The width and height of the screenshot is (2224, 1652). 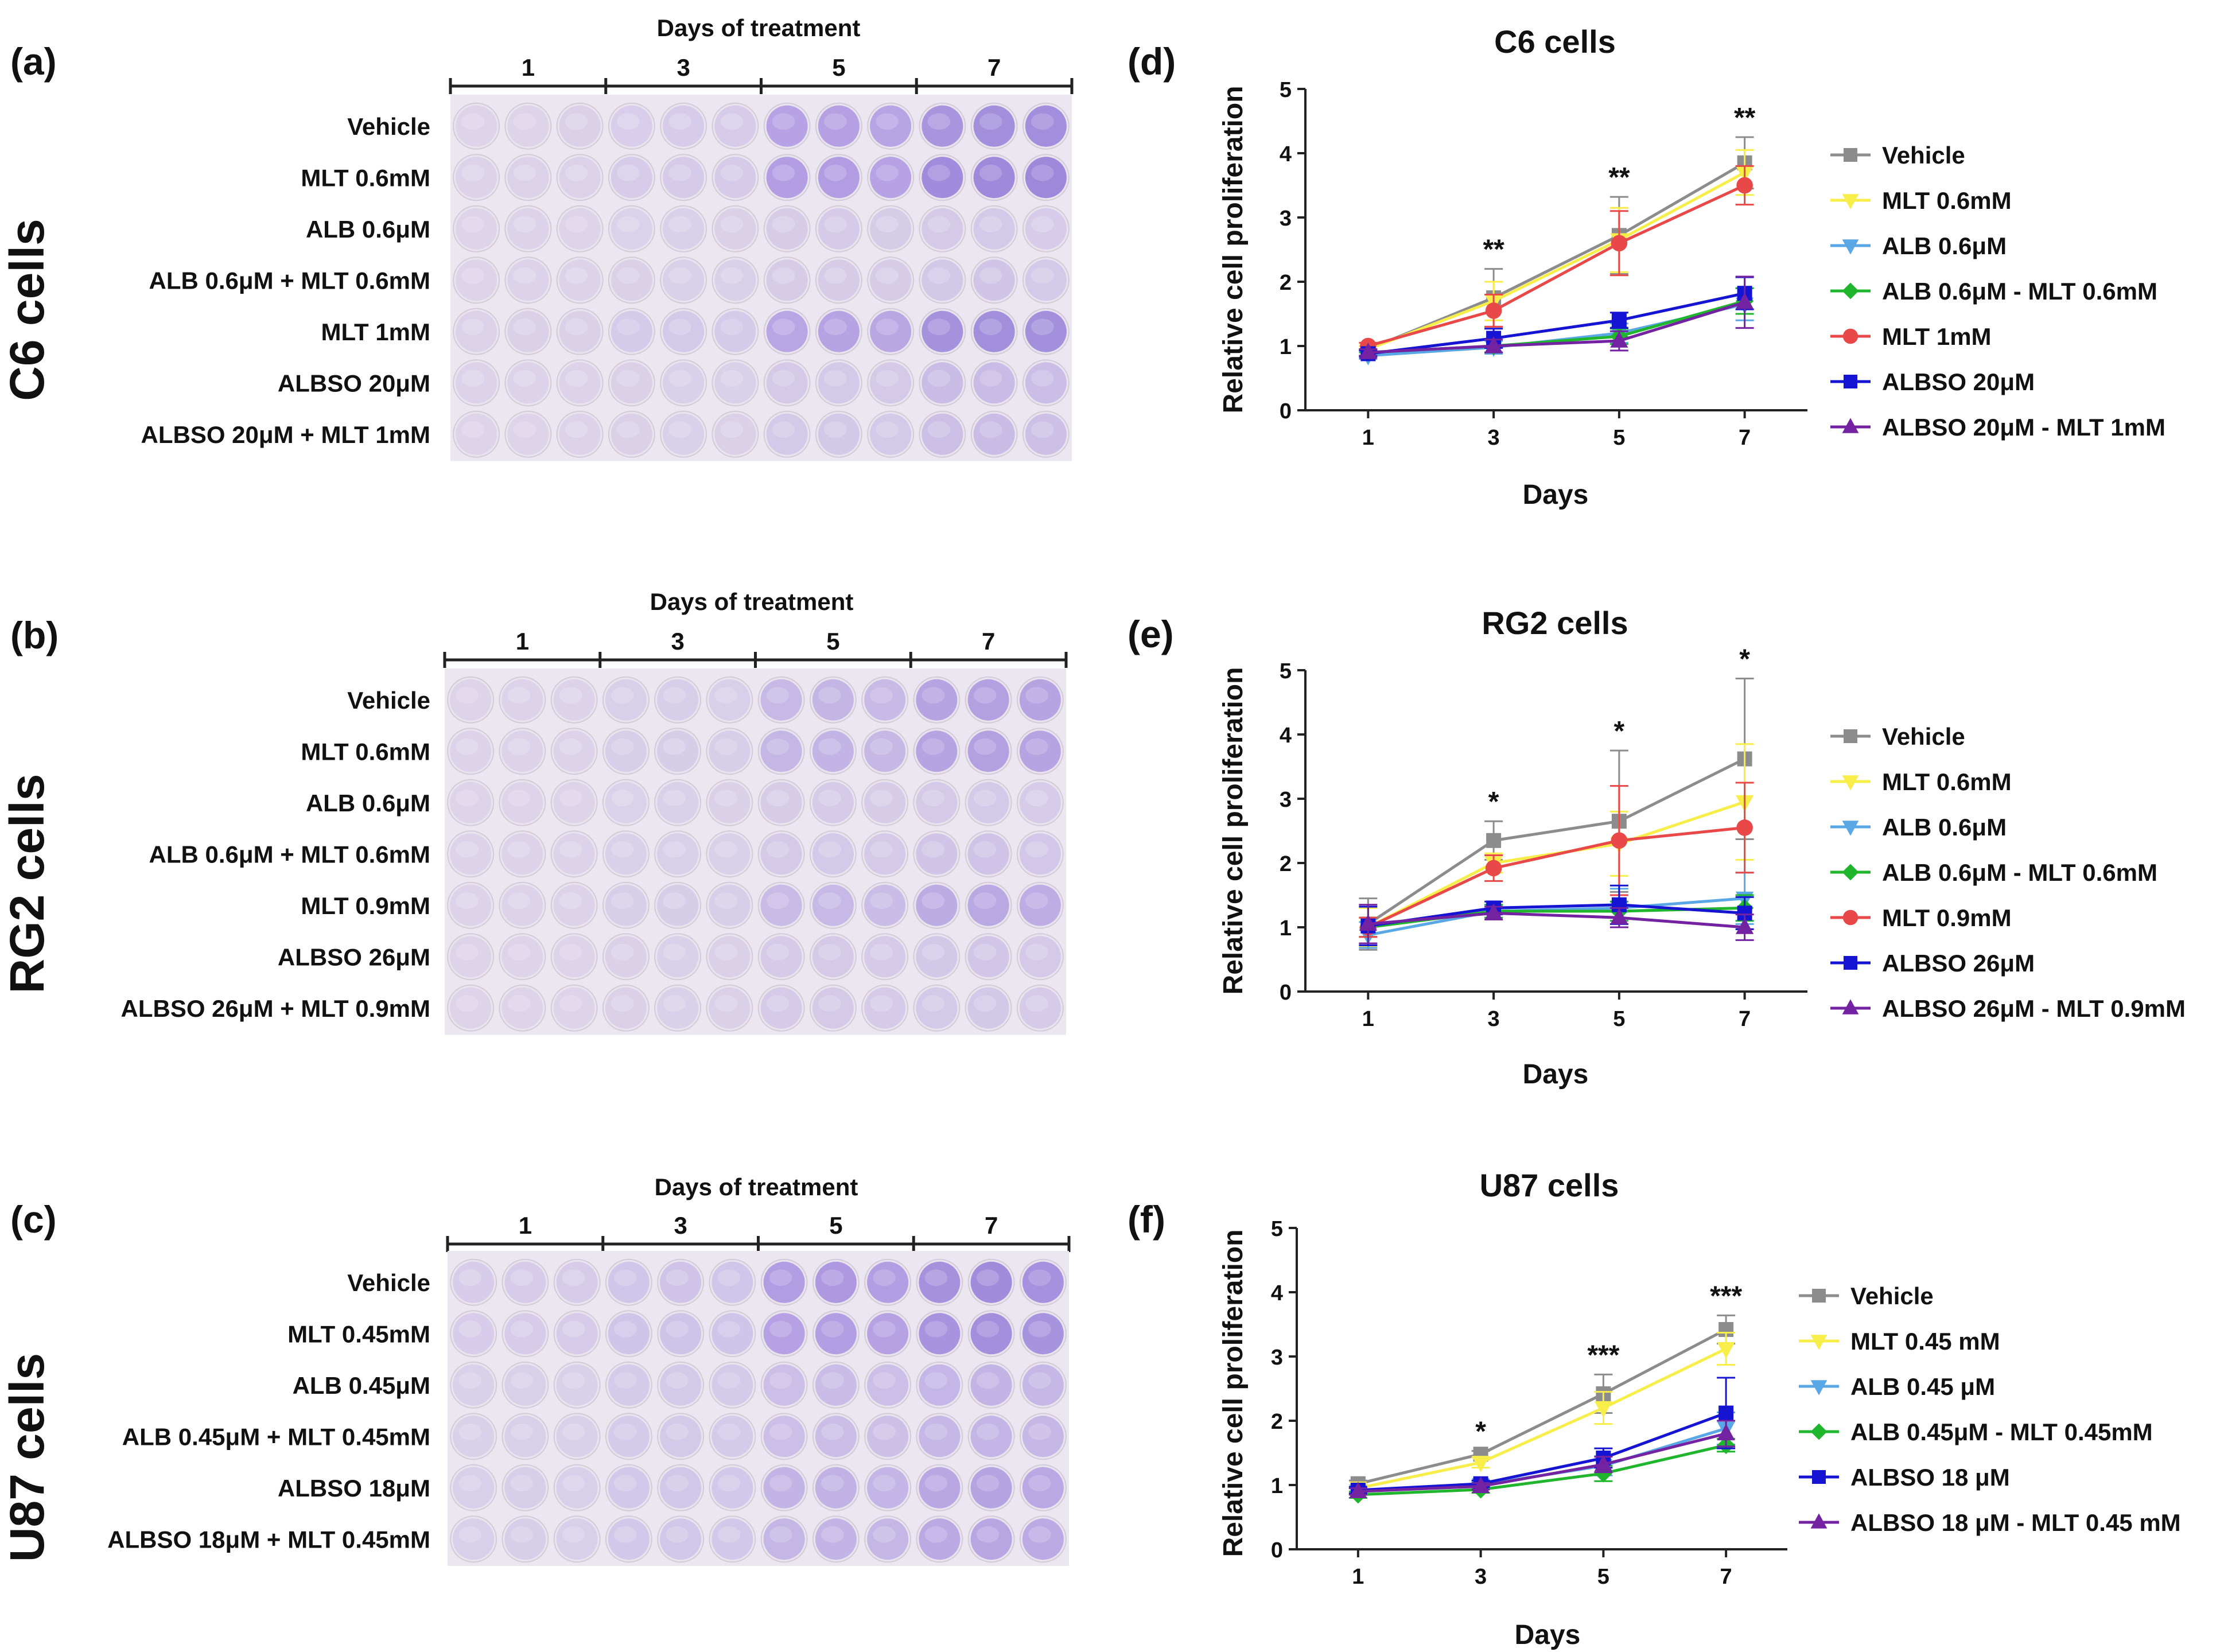 I want to click on day-label: 3, so click(x=677, y=641).